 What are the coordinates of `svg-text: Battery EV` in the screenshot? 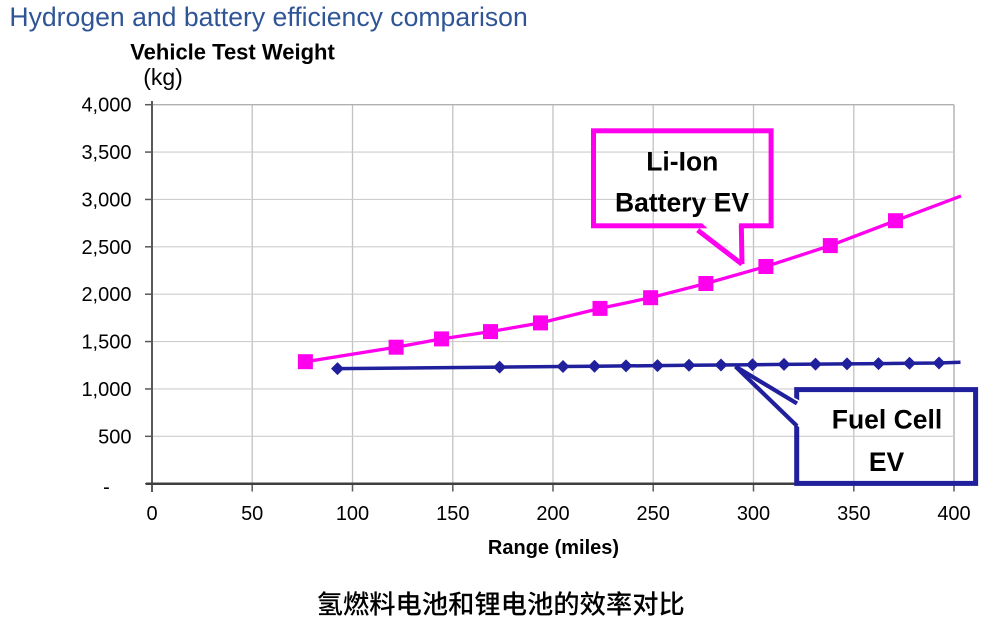 It's located at (682, 202).